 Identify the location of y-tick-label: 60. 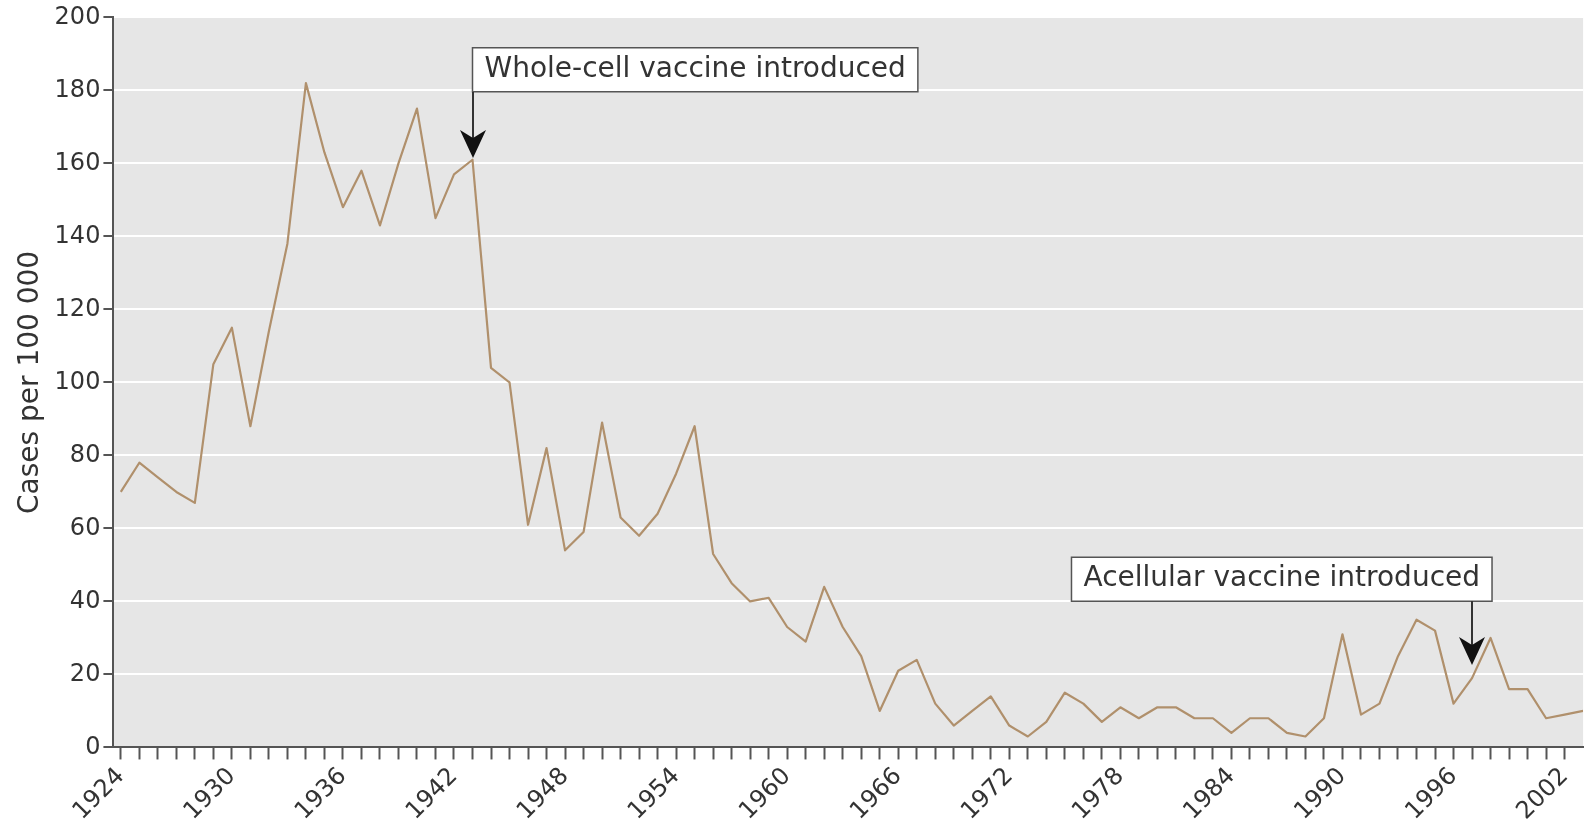
(85, 526).